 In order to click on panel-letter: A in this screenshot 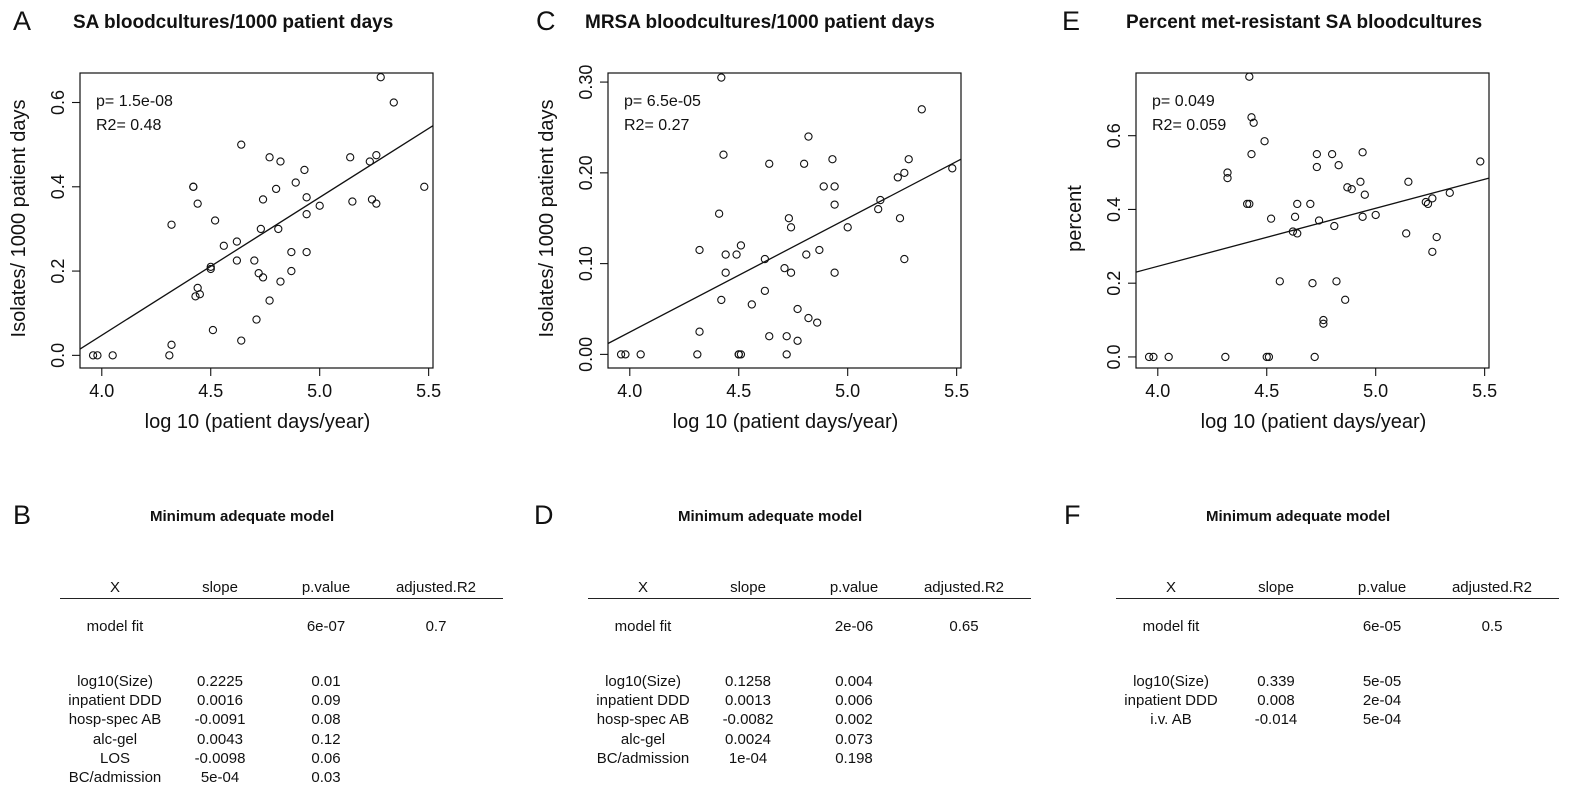, I will do `click(22, 21)`.